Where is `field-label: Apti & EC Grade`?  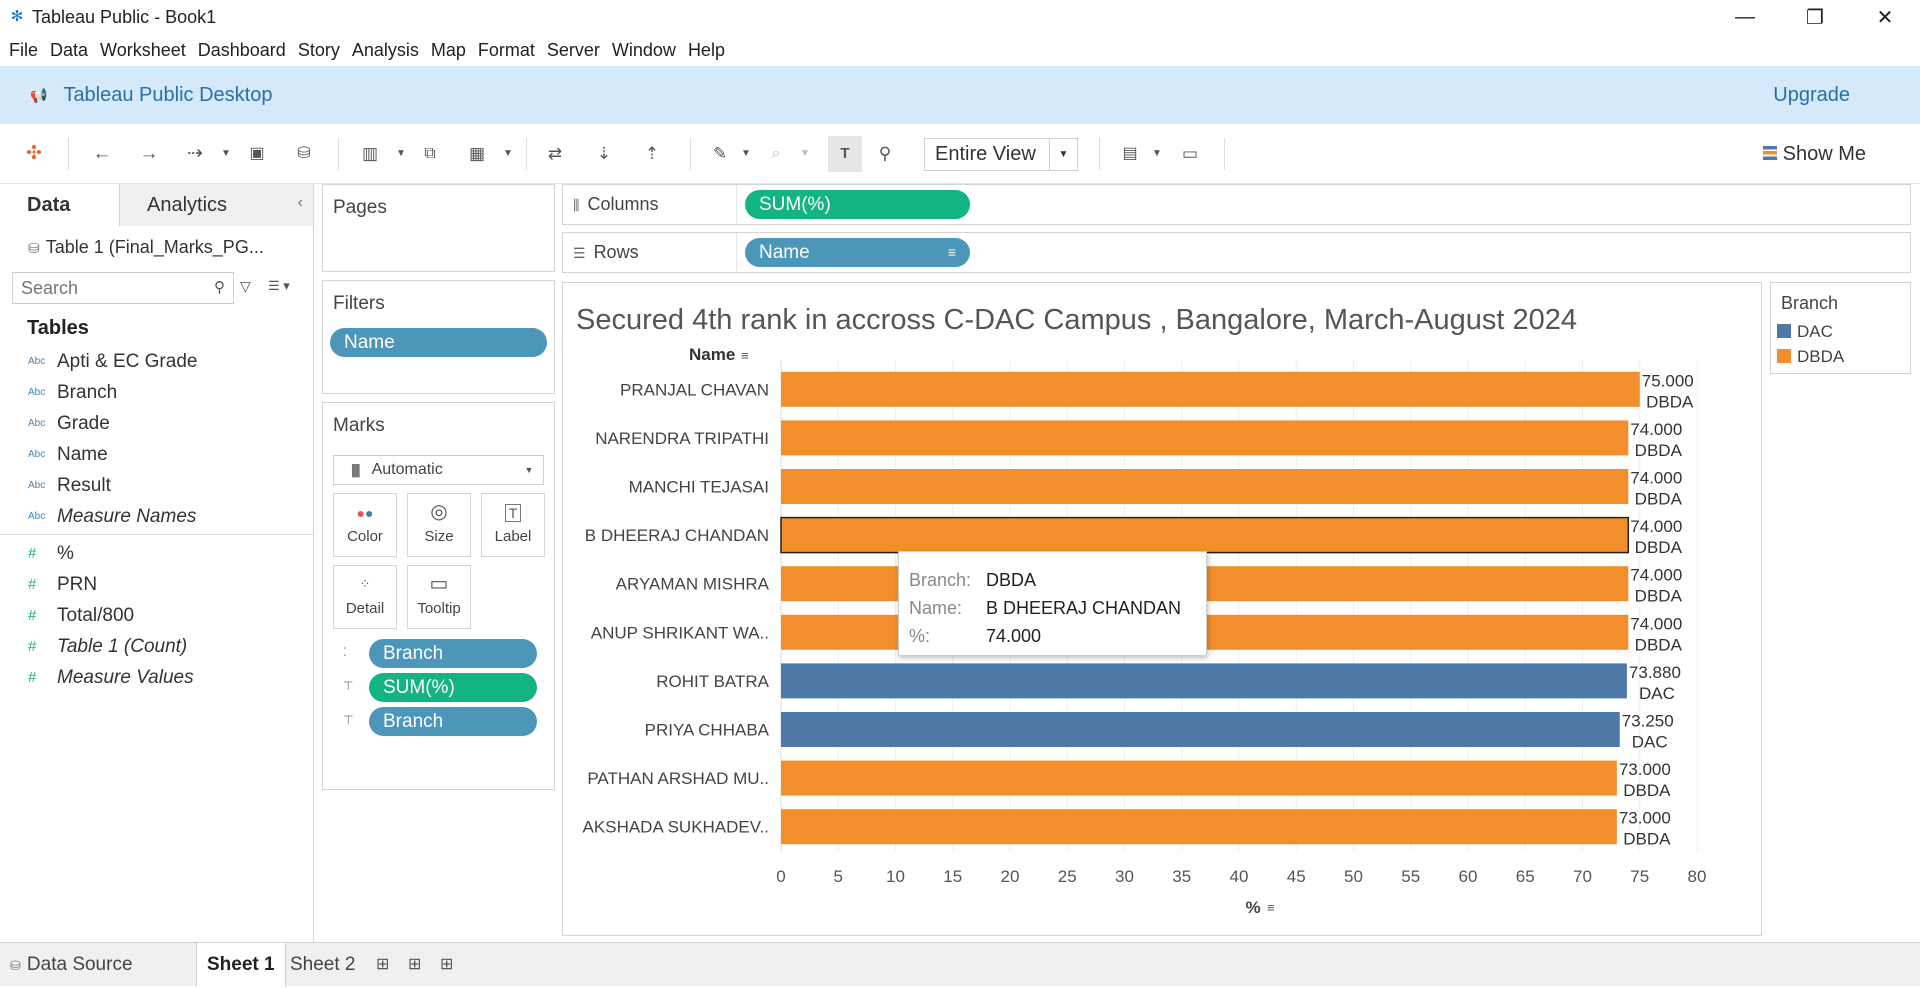 field-label: Apti & EC Grade is located at coordinates (127, 361).